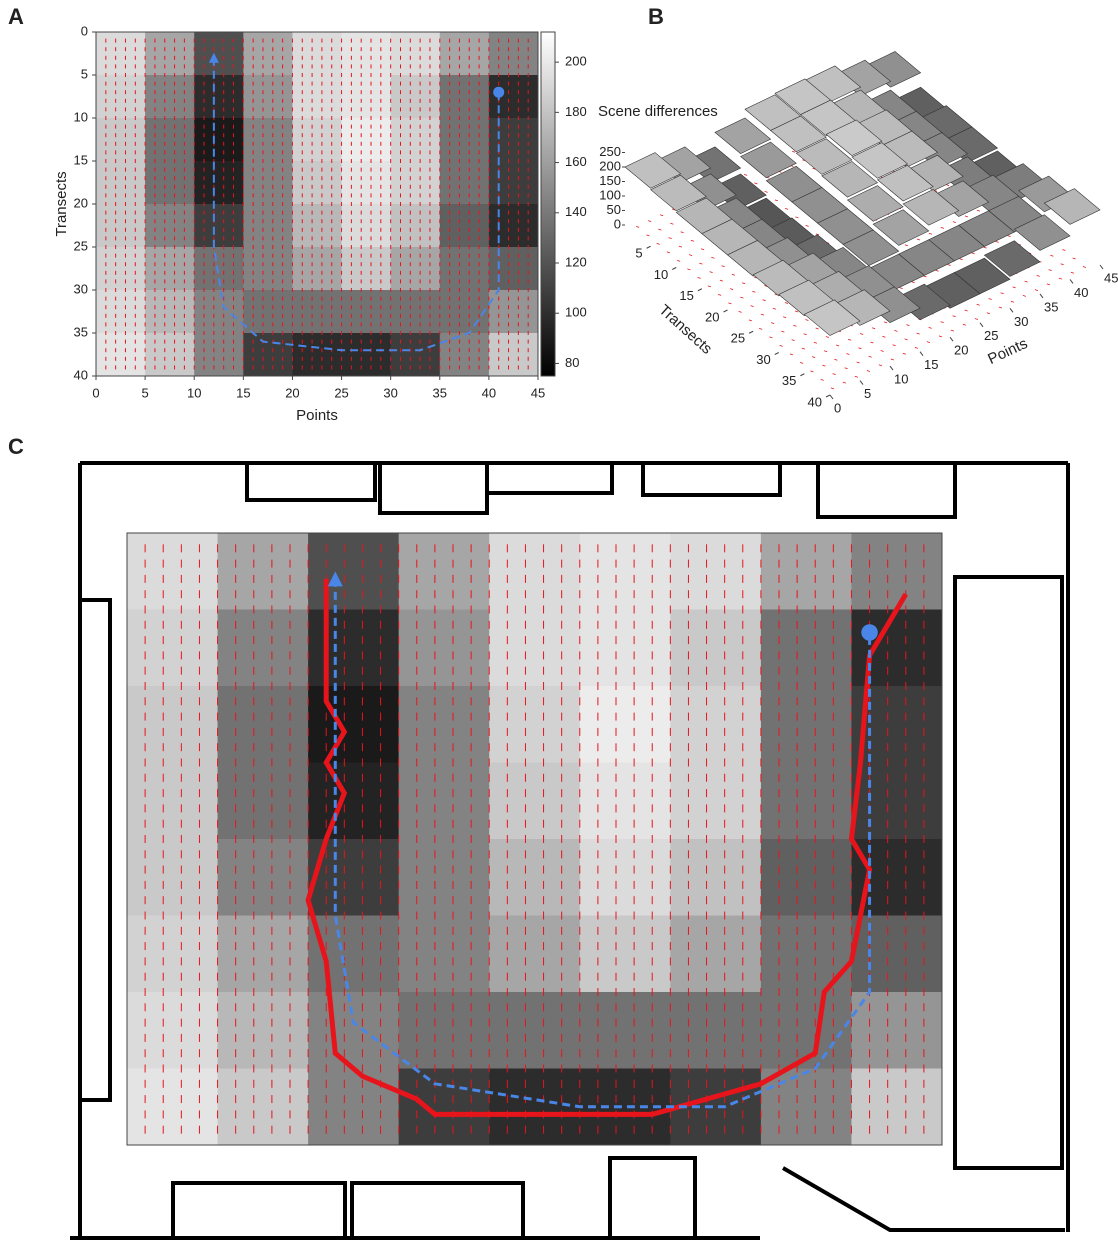 The width and height of the screenshot is (1118, 1251). I want to click on colorbar, so click(548, 204).